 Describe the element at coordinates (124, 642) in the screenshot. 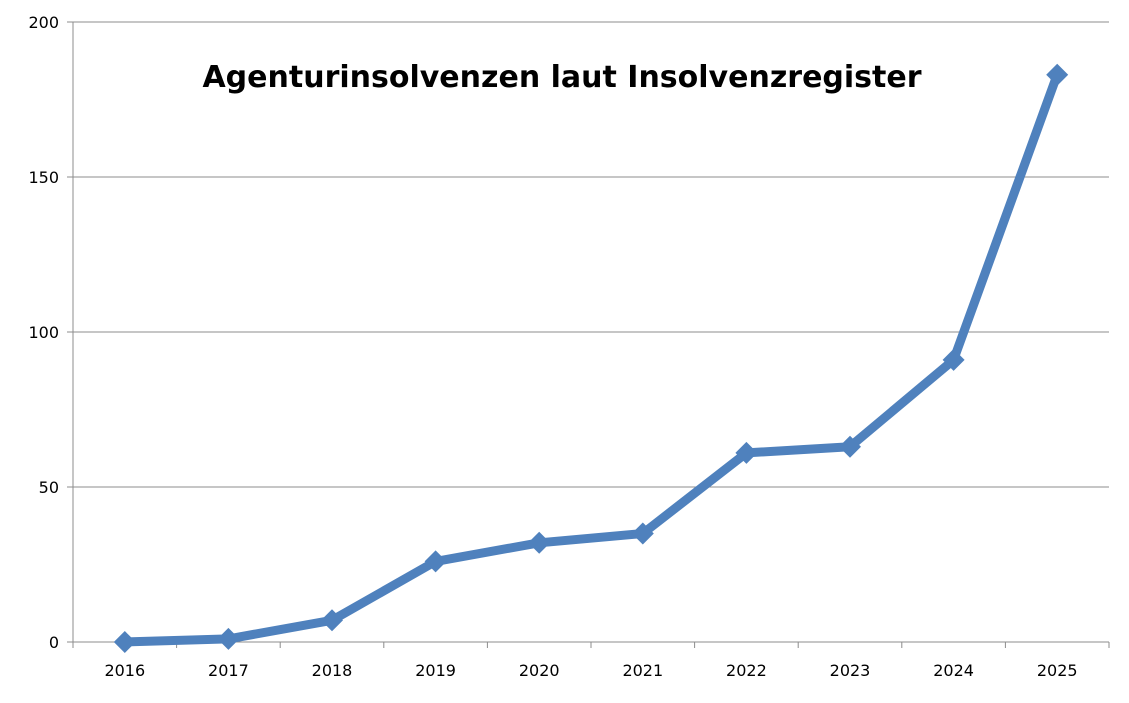

I see `data-point-2016` at that location.